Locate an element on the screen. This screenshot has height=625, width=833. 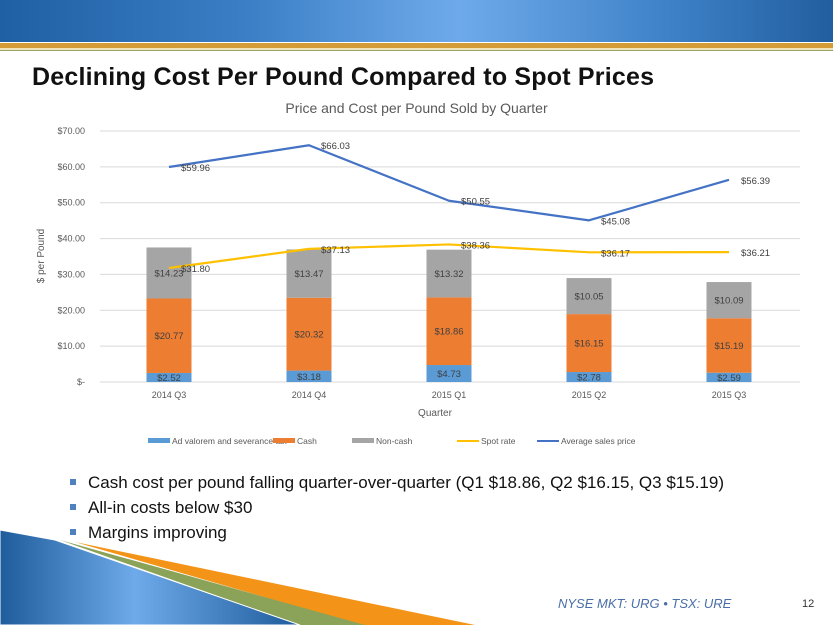
header-divider is located at coordinates (416, 42).